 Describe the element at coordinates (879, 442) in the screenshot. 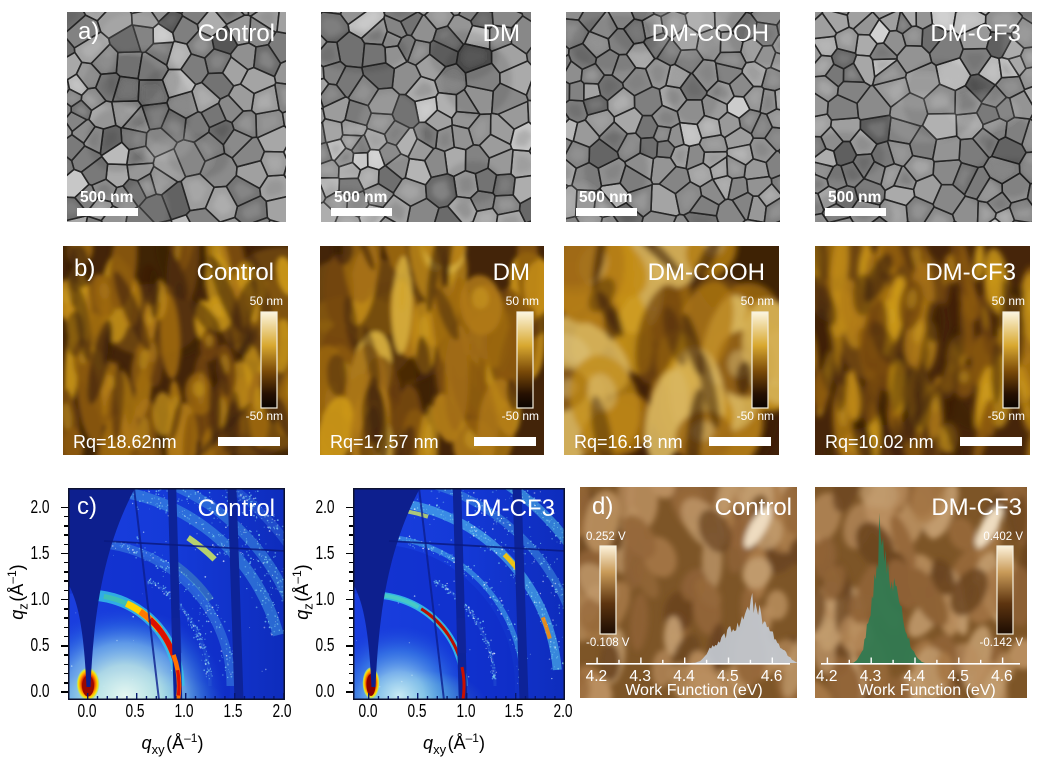

I see `svg-text: Rq=10.02 nm` at that location.